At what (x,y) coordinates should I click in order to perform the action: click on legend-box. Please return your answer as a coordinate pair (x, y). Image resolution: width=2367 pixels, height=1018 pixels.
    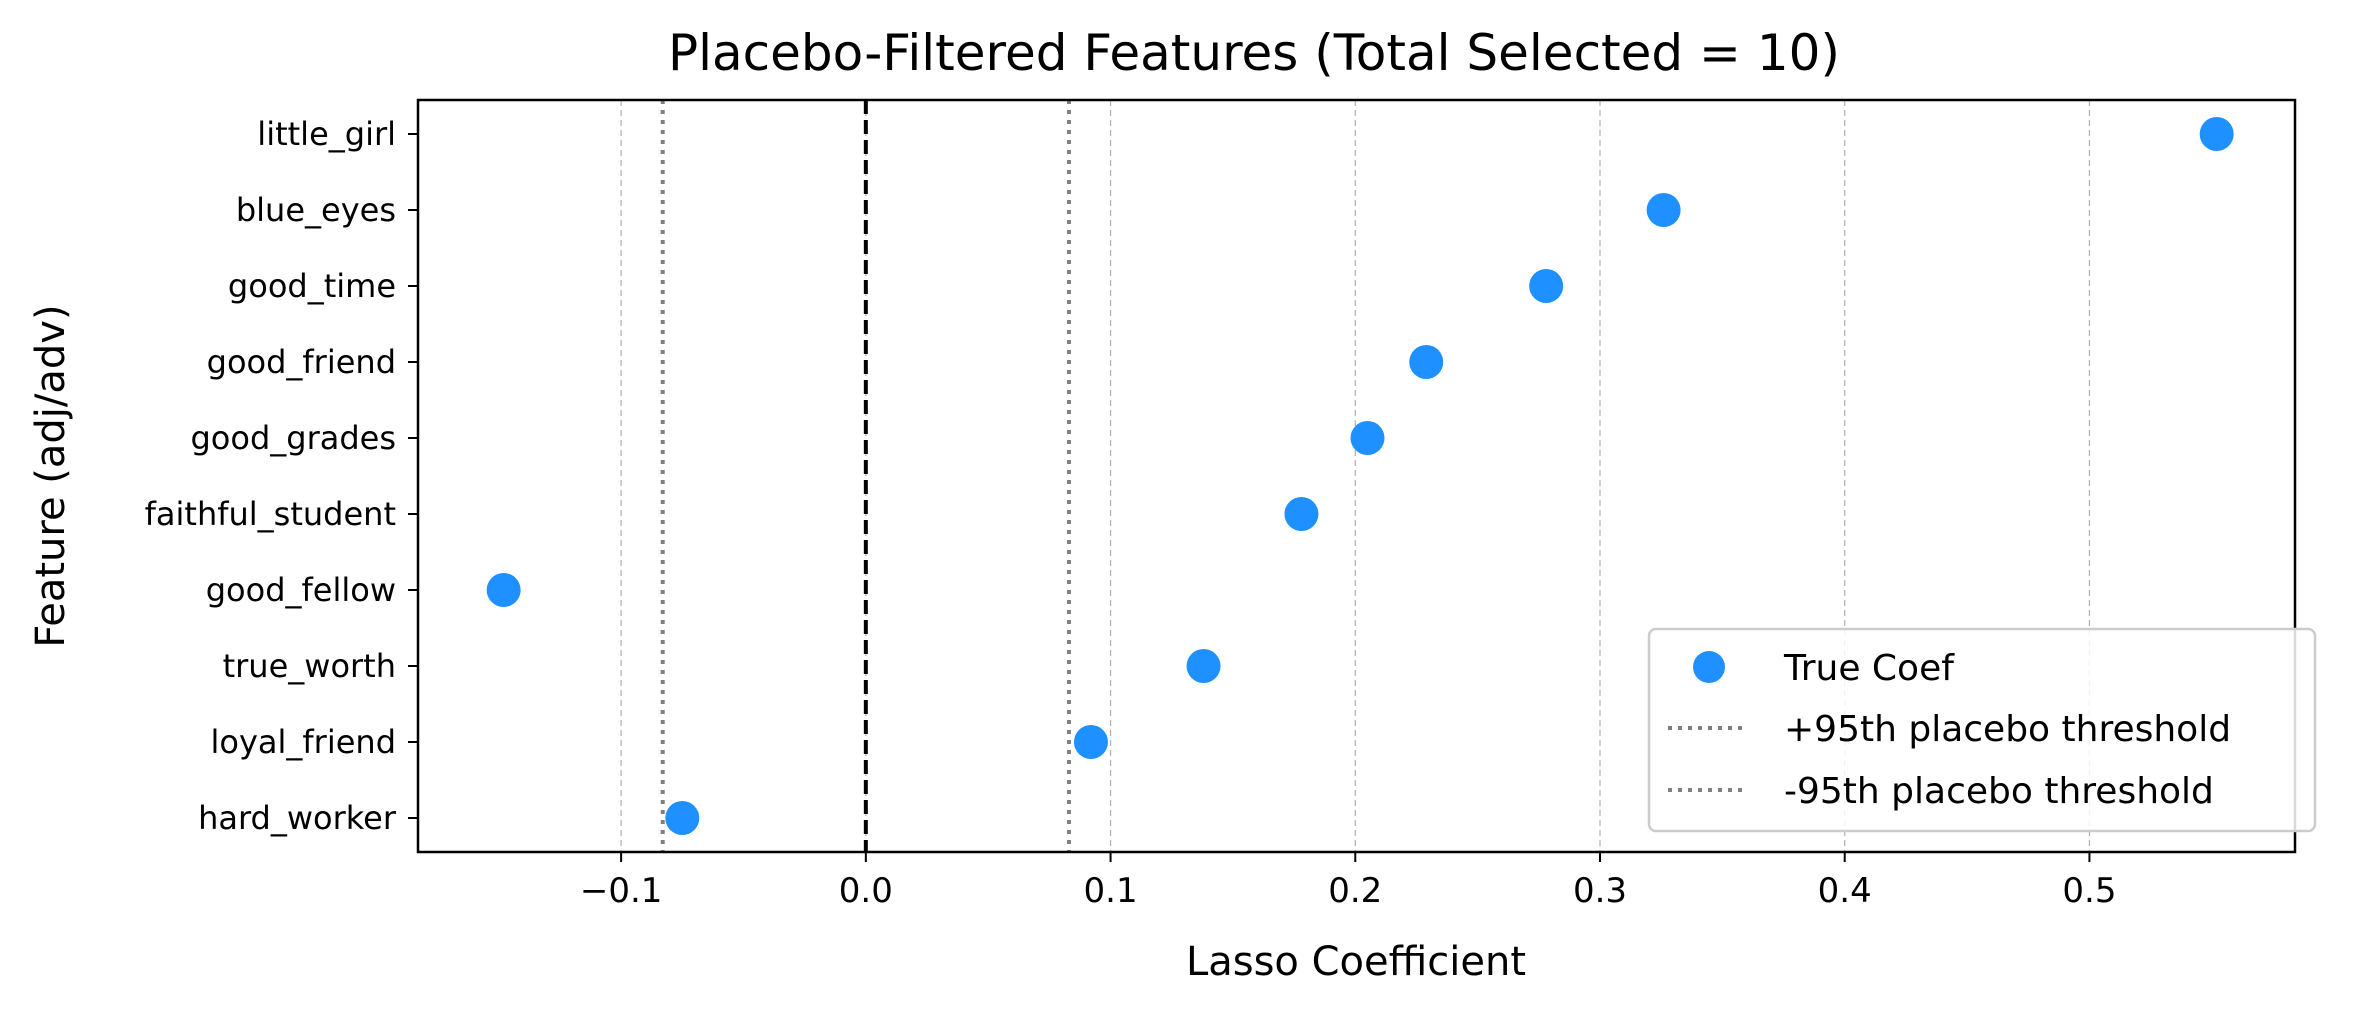
    Looking at the image, I should click on (1982, 730).